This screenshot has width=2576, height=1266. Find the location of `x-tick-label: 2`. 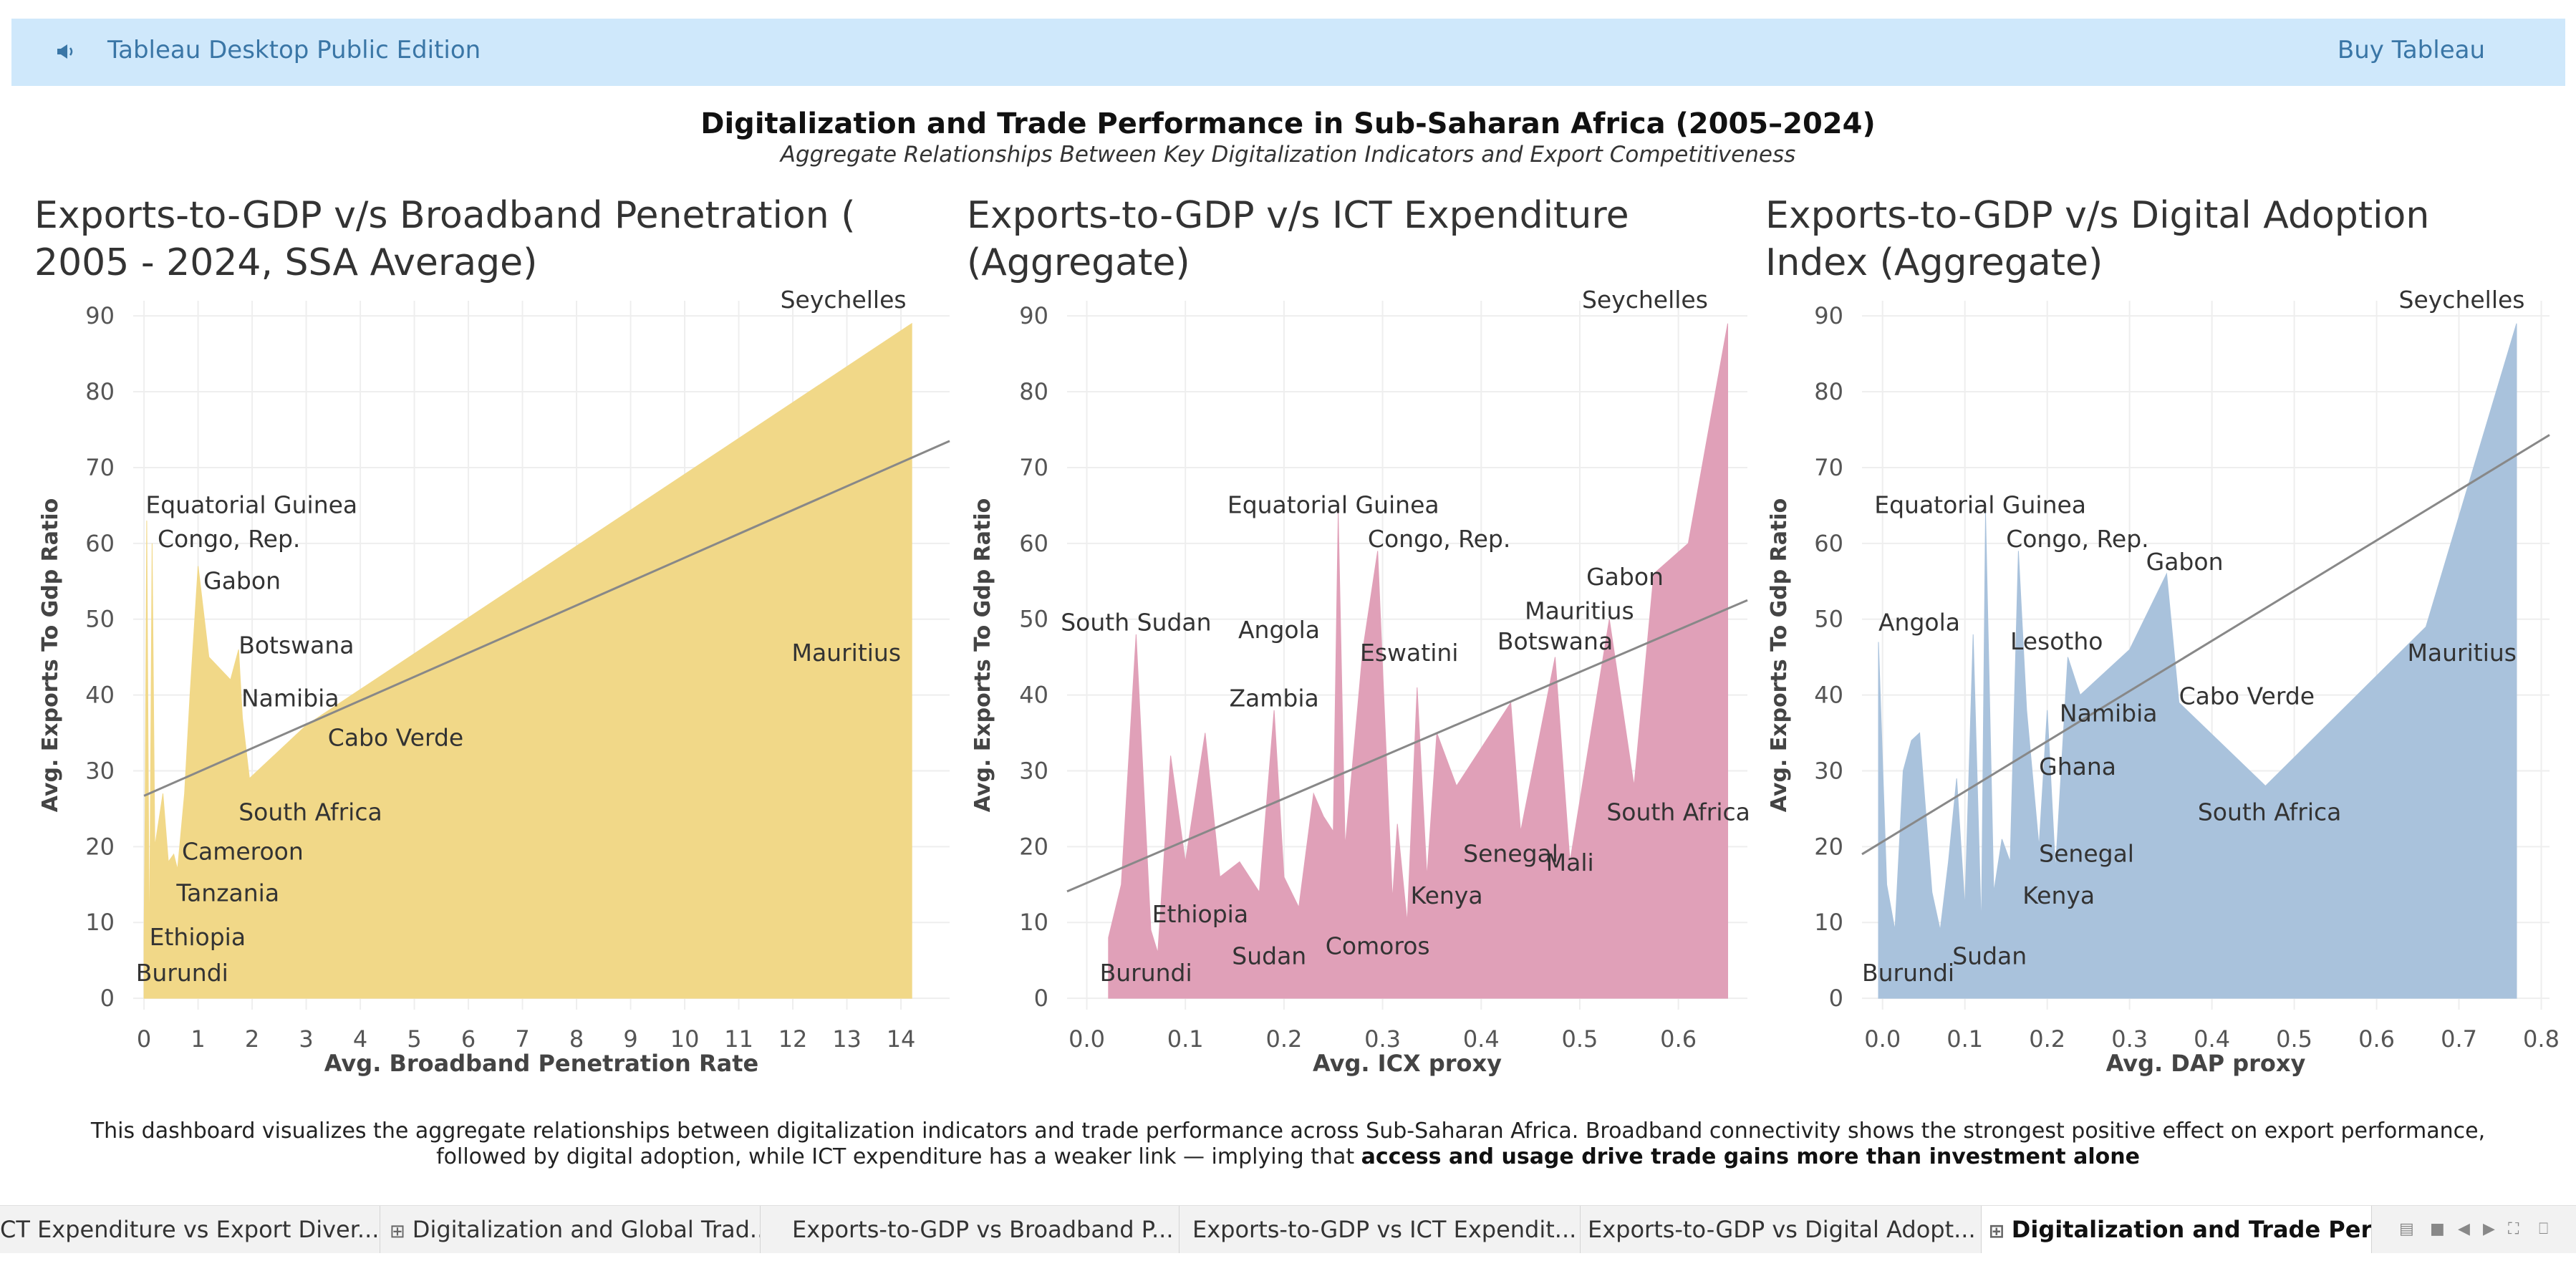

x-tick-label: 2 is located at coordinates (252, 1039).